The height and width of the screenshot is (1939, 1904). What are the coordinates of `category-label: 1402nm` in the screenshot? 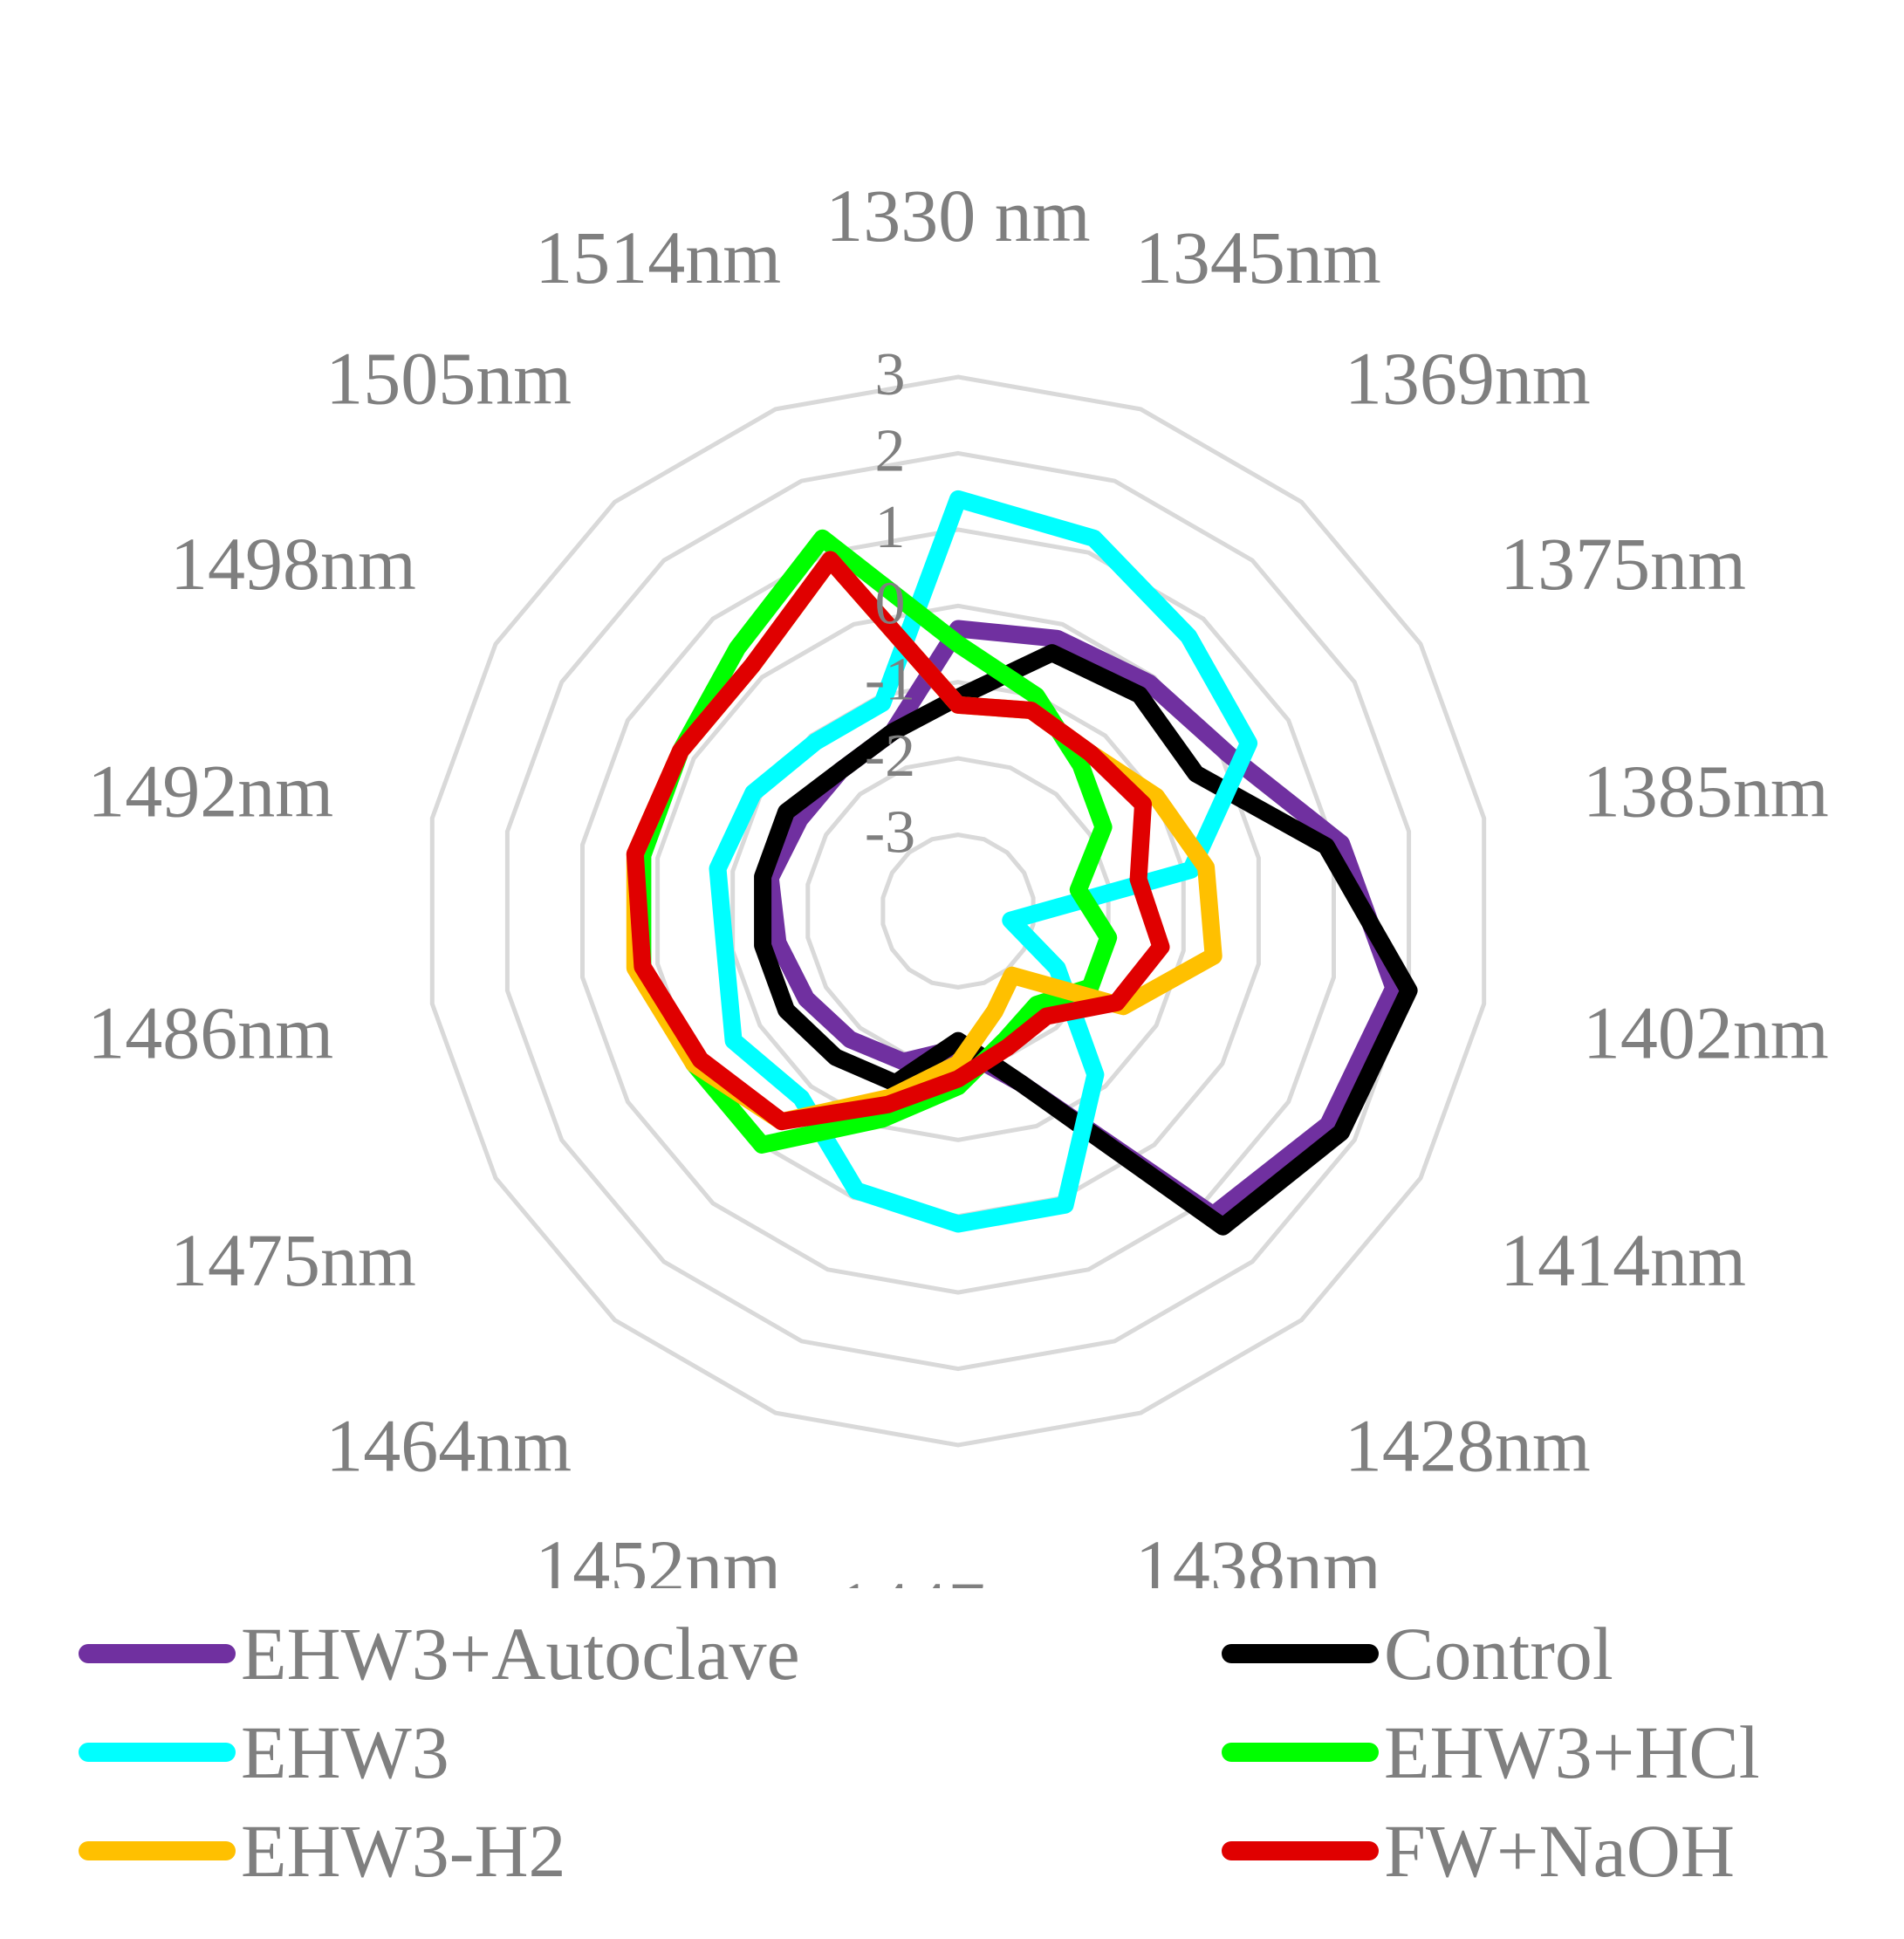 It's located at (1706, 1033).